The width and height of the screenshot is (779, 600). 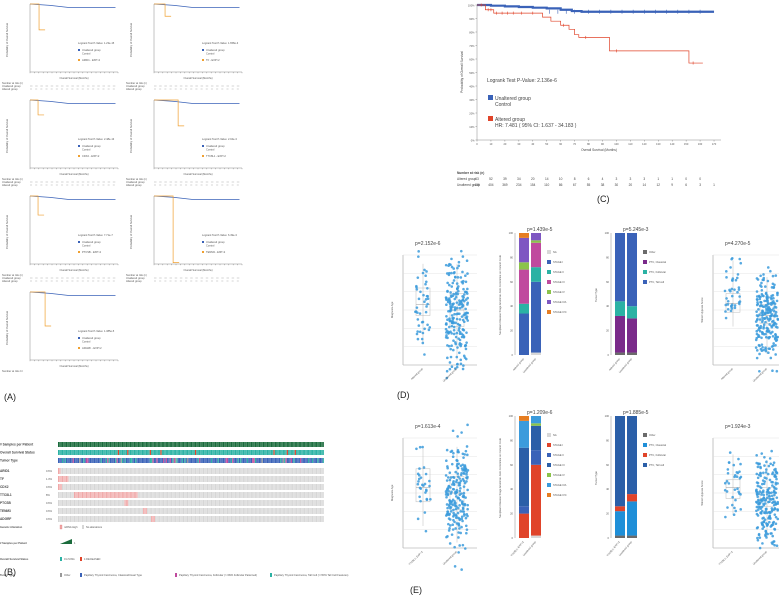 I want to click on p-value: p=4.270e-5, so click(x=738, y=244).